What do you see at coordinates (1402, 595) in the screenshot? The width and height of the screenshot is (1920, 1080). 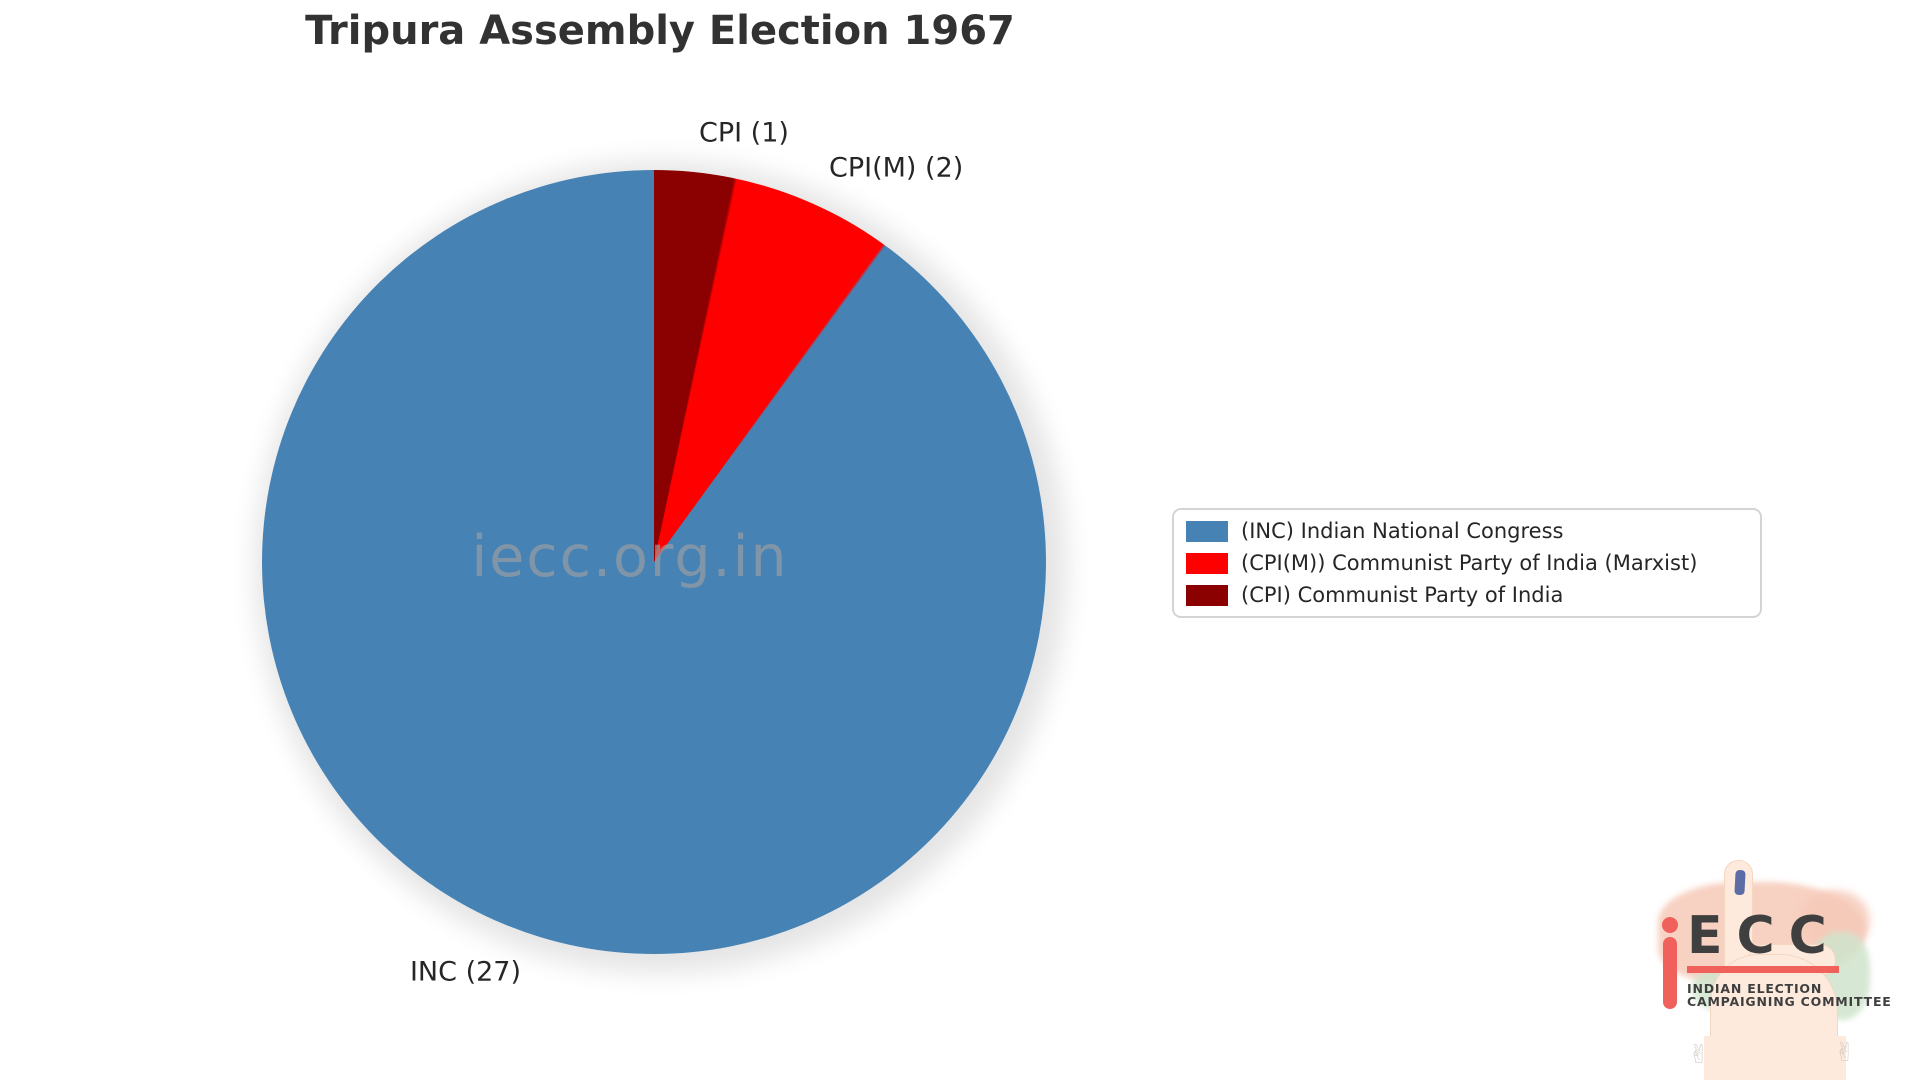 I see `legend-label: (CPI) Communist Party of India` at bounding box center [1402, 595].